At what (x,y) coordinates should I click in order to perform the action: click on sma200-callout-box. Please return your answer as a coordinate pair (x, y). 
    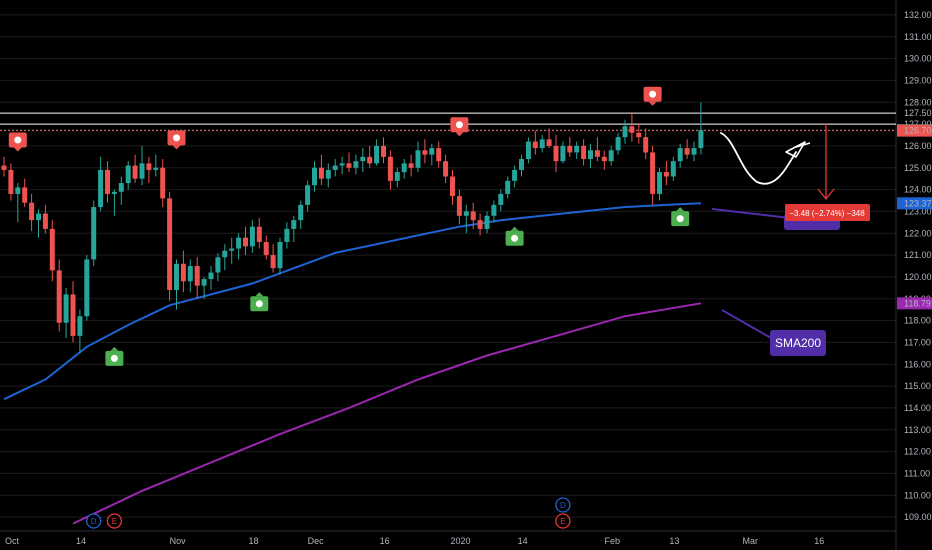
    Looking at the image, I should click on (798, 343).